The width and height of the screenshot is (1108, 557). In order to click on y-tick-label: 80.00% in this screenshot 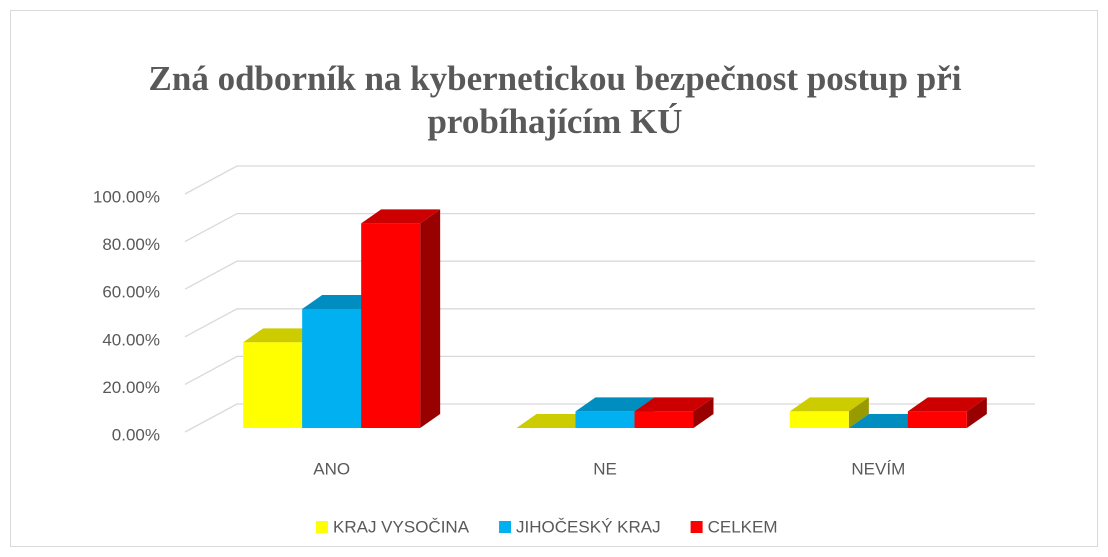, I will do `click(131, 244)`.